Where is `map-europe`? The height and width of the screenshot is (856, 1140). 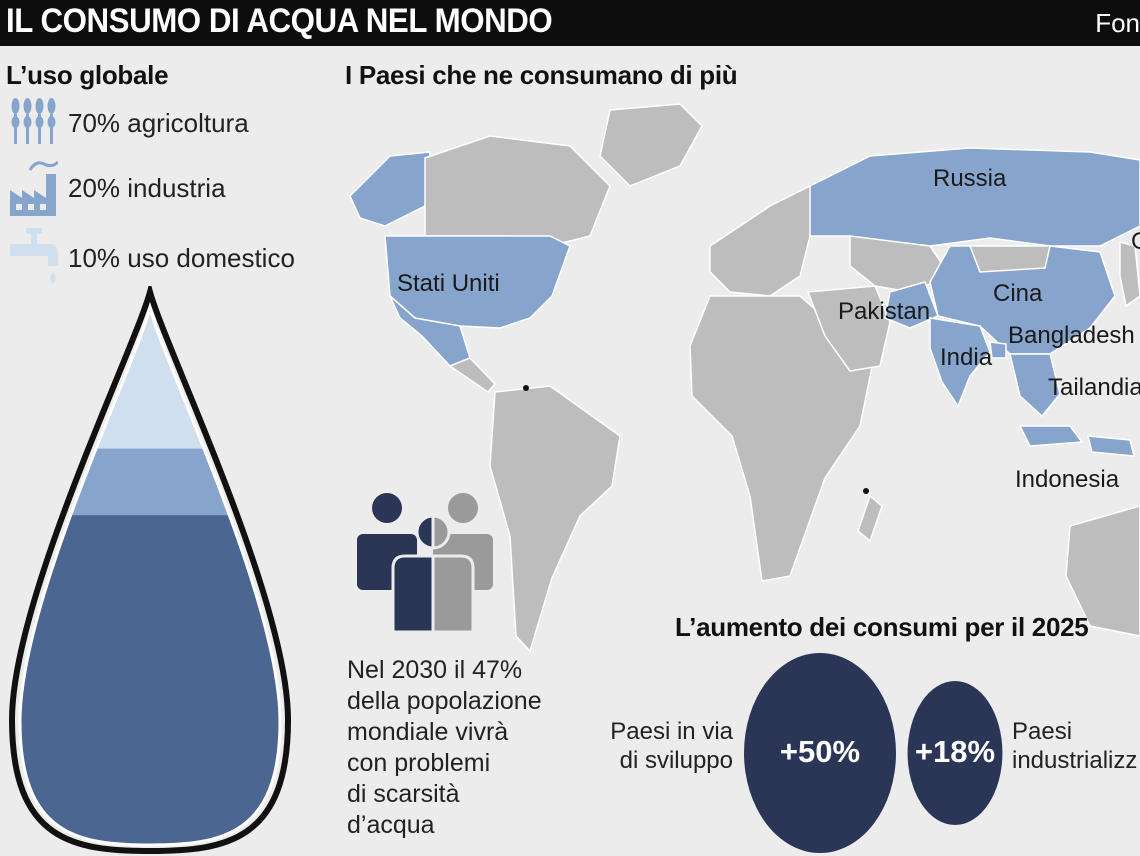 map-europe is located at coordinates (770, 241).